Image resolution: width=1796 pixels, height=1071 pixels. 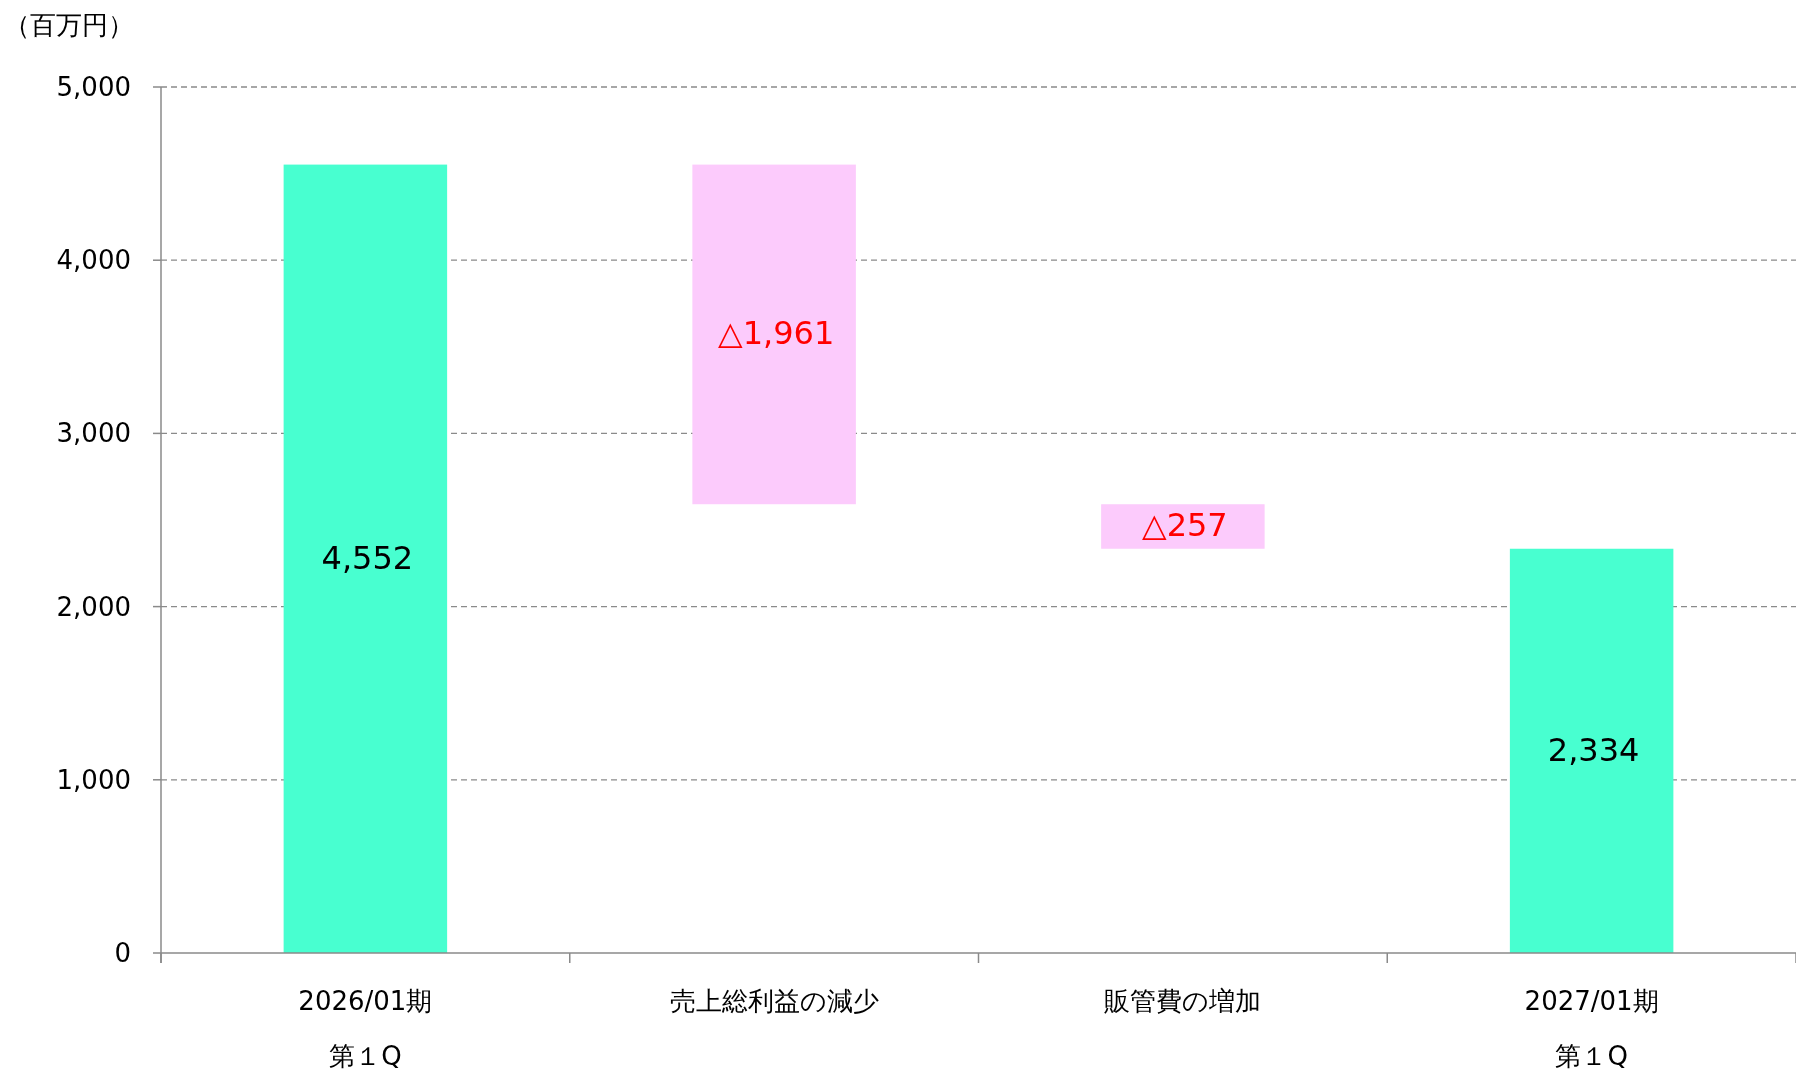 I want to click on y-tick-label: 1,000, so click(x=93, y=779).